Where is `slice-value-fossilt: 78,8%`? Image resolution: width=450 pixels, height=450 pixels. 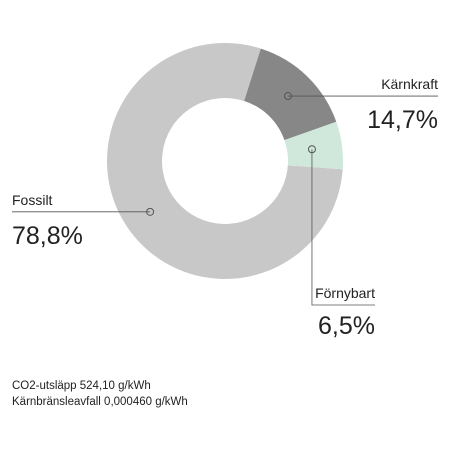 slice-value-fossilt: 78,8% is located at coordinates (47, 236).